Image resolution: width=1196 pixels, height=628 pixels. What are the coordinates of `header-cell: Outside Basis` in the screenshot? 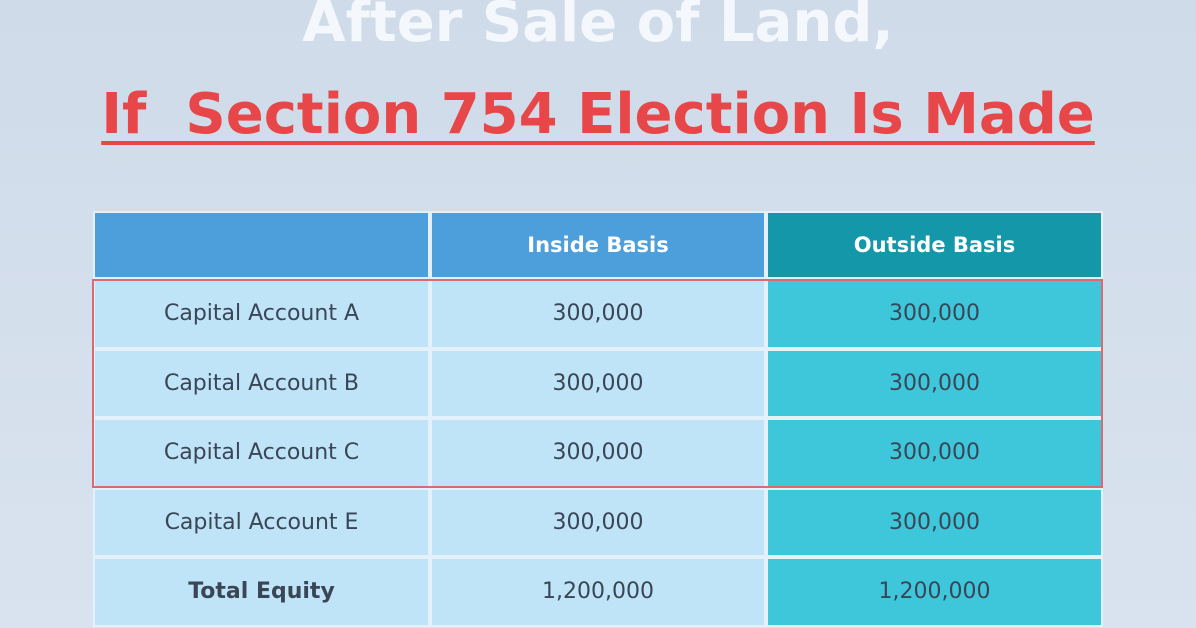 It's located at (934, 245).